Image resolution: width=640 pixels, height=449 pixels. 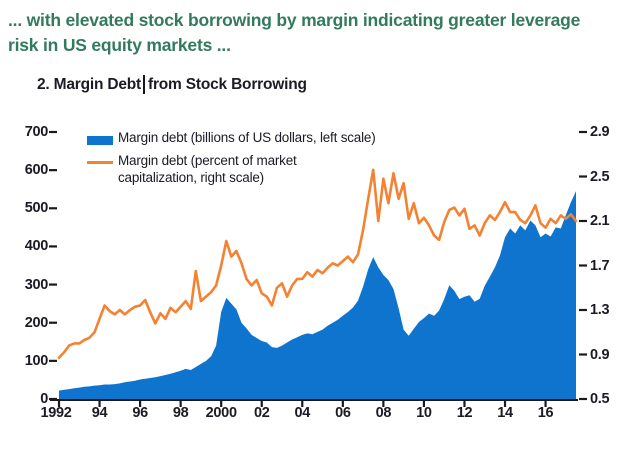 What do you see at coordinates (221, 413) in the screenshot?
I see `x-tick-label: 2000` at bounding box center [221, 413].